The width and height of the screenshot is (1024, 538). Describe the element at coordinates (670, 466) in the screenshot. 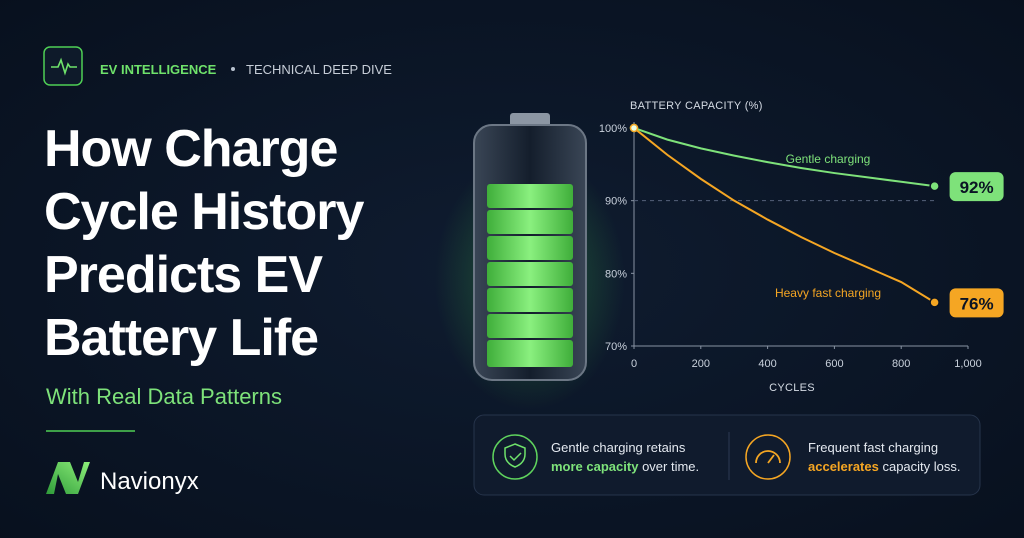

I see `card-text-part: over time.` at that location.